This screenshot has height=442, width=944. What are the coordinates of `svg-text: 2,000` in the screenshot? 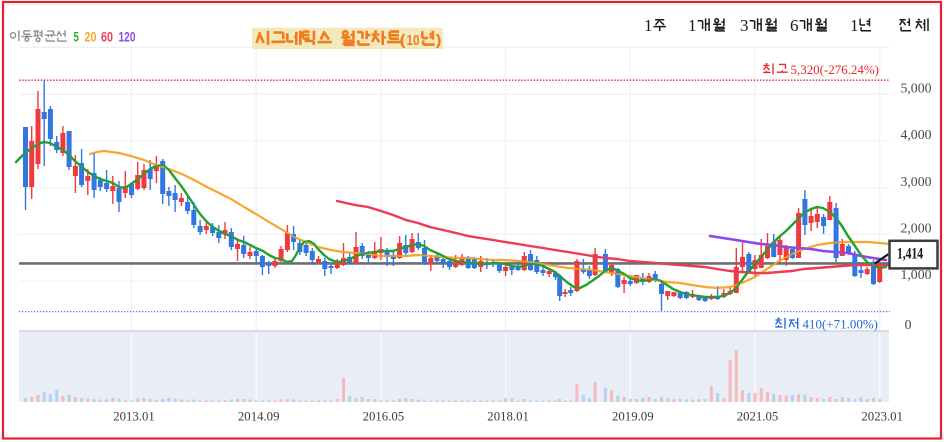 It's located at (915, 228).